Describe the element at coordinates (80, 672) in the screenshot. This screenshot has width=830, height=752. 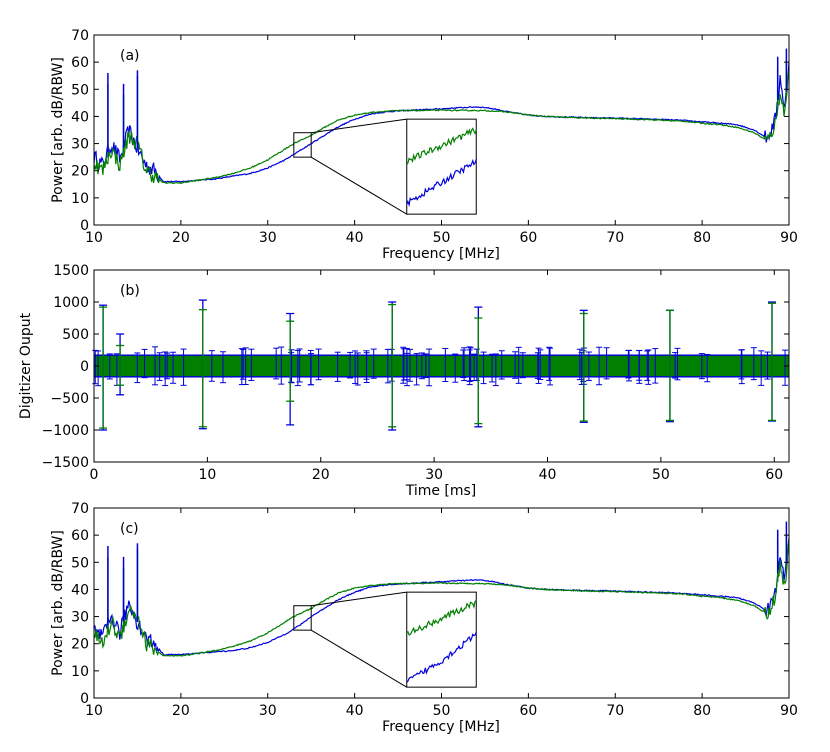
I see `panel-c-ytick-label: 10` at that location.